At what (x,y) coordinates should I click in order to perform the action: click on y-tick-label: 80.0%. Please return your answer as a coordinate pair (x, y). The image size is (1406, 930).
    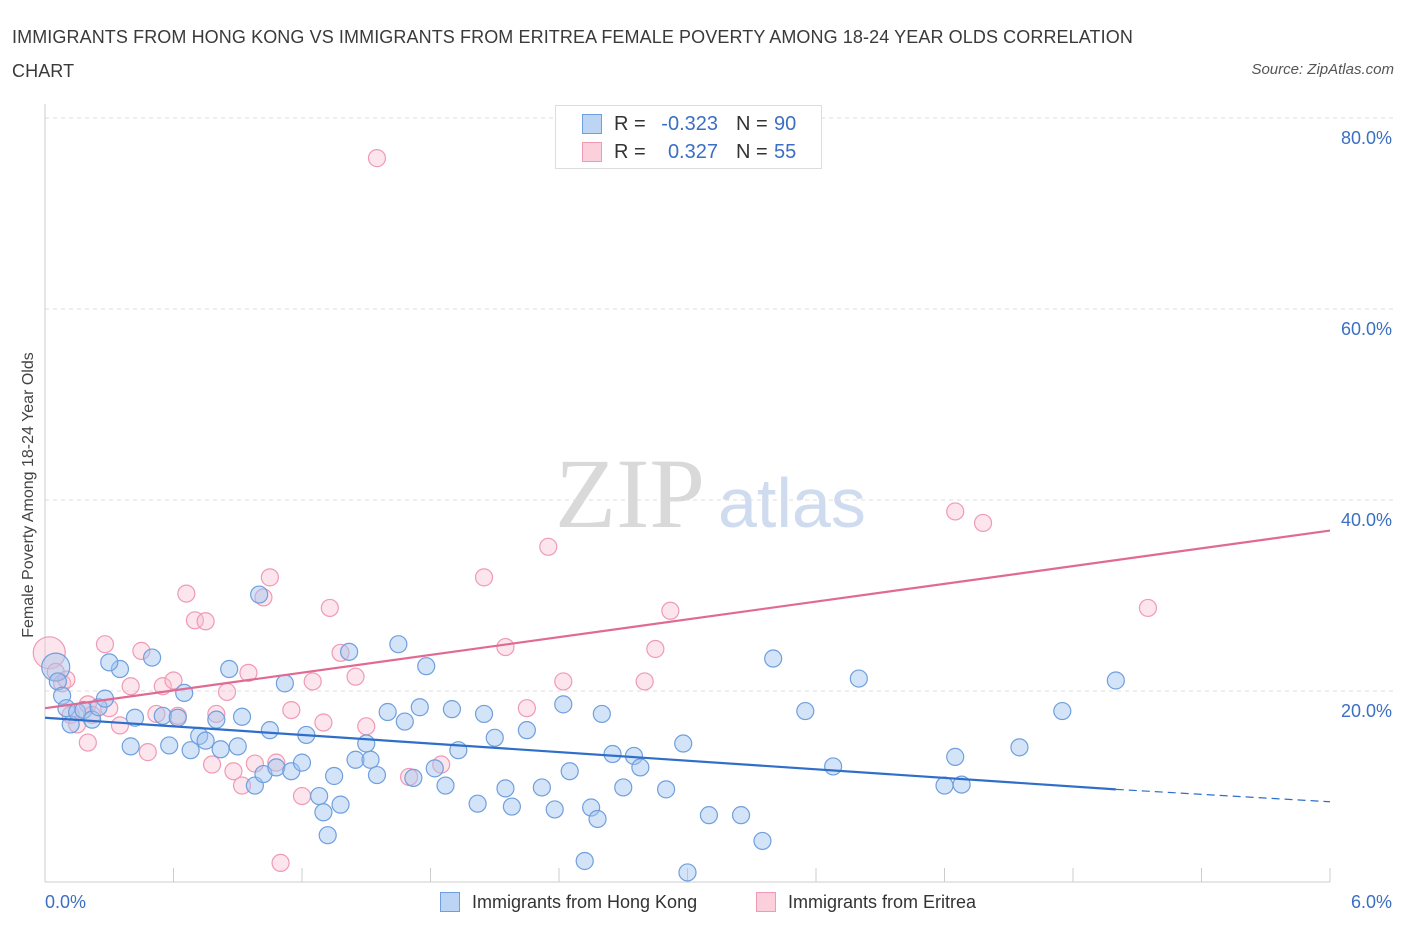
    Looking at the image, I should click on (1366, 138).